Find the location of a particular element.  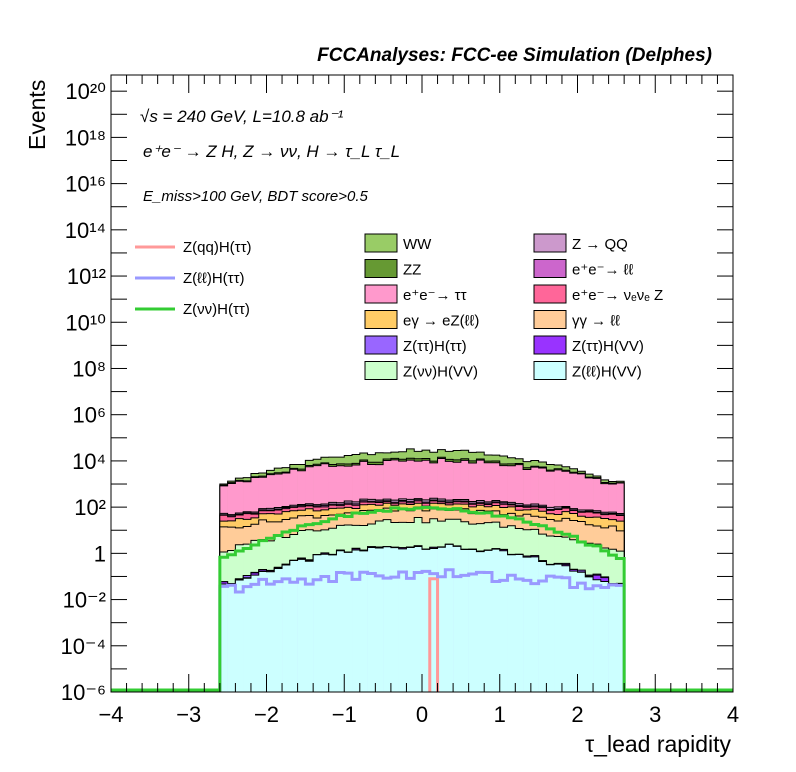

legend-label: Z → QQ is located at coordinates (600, 244).